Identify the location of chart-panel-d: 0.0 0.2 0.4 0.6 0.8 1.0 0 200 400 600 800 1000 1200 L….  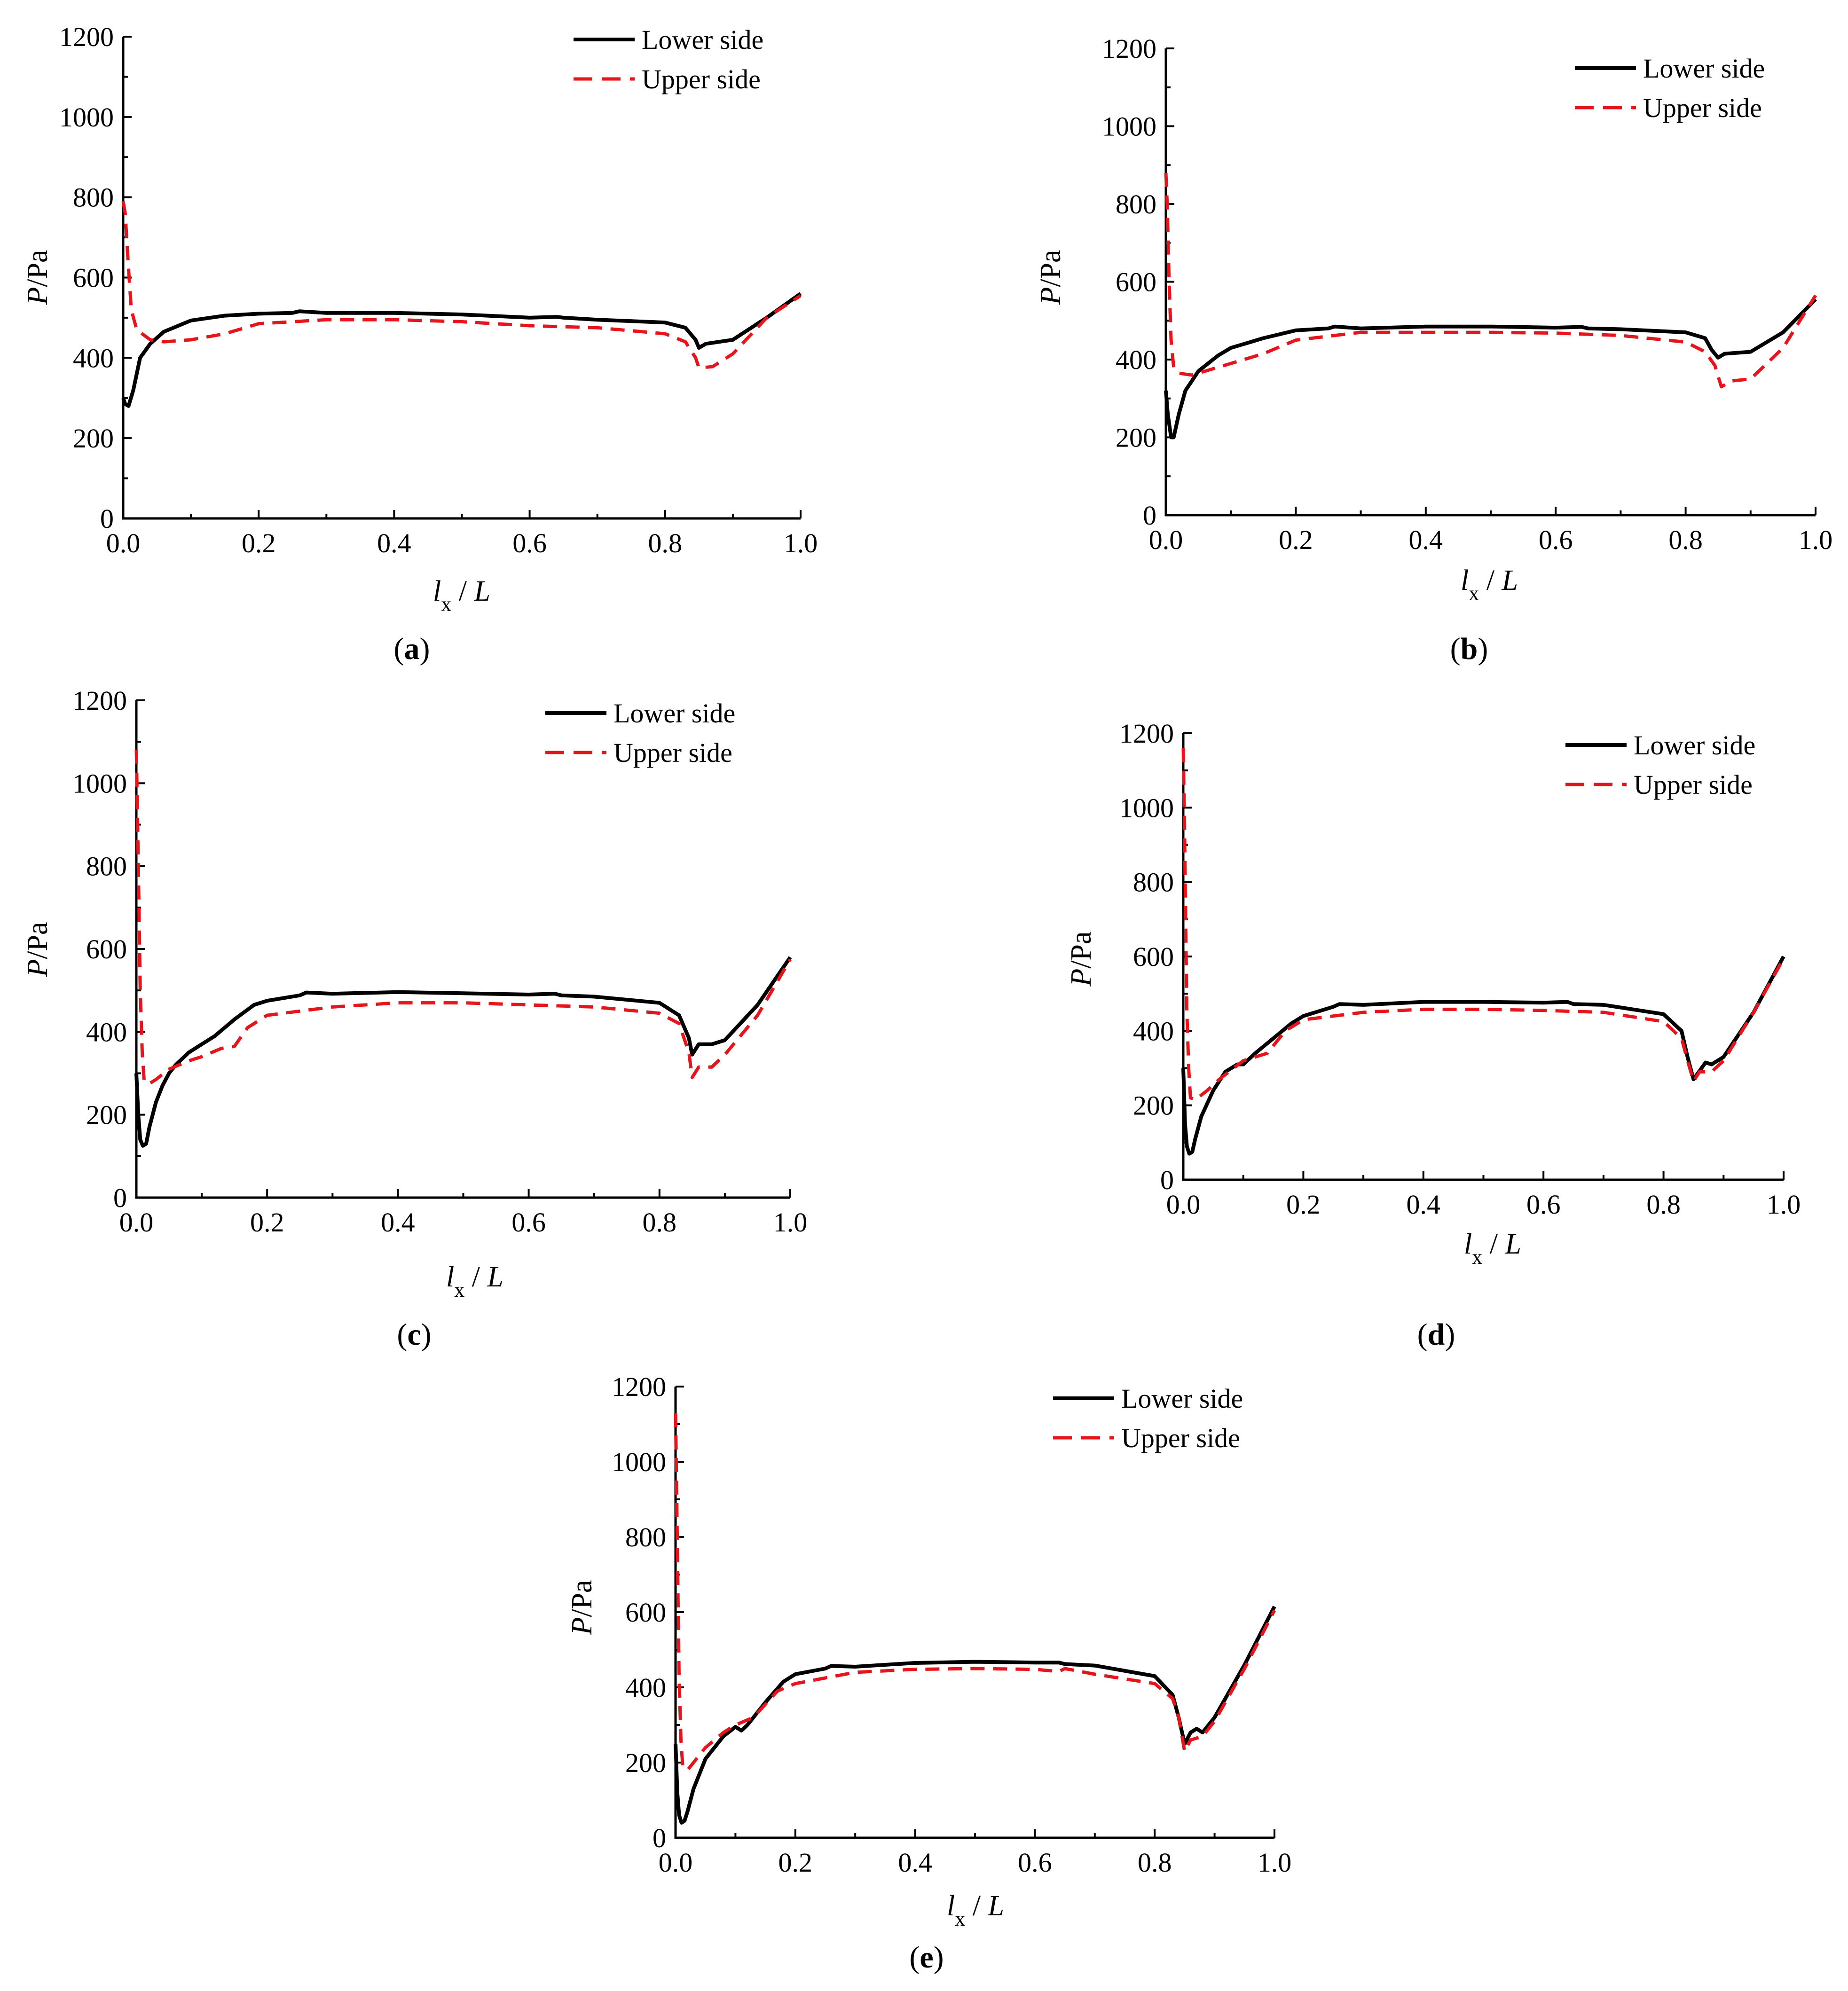
(1433, 1035).